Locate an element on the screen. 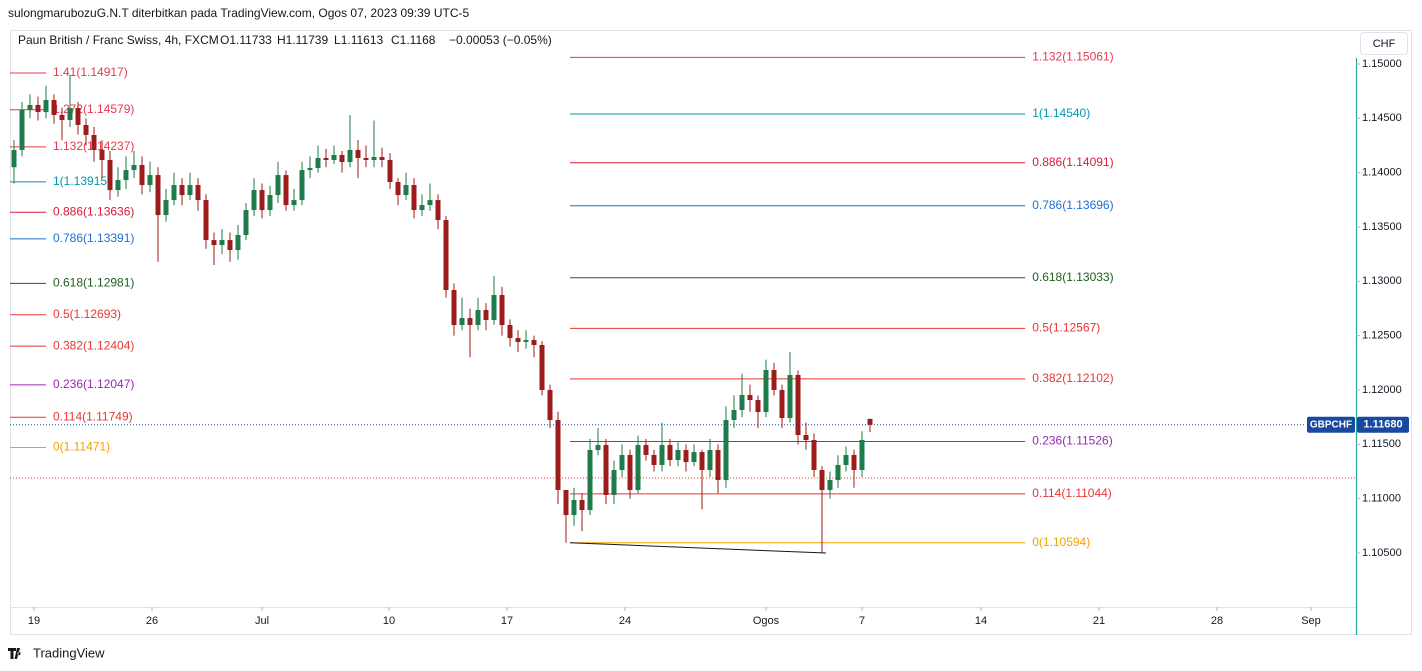 The height and width of the screenshot is (671, 1422). fib-label: 0.114(1.11044) is located at coordinates (1072, 493).